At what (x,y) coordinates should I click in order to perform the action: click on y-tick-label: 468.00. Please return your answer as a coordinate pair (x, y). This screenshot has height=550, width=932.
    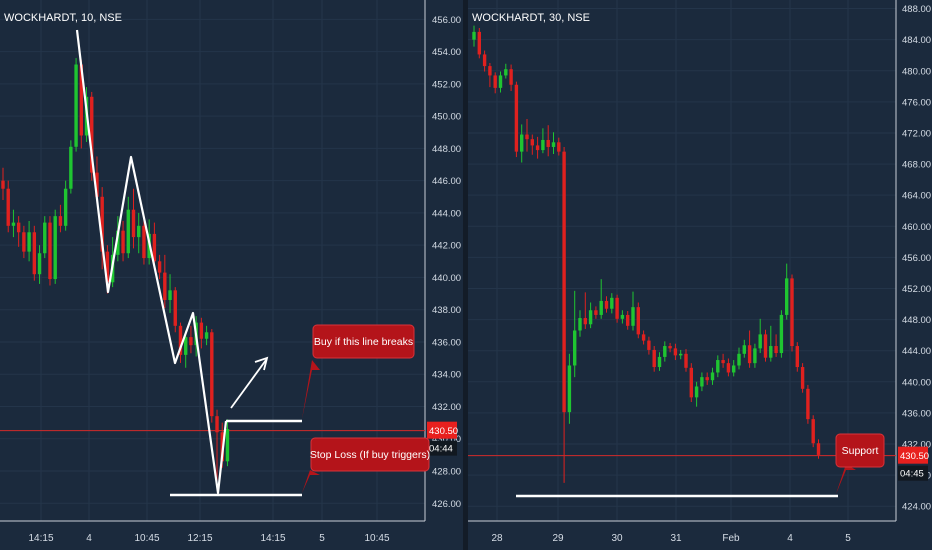
    Looking at the image, I should click on (916, 165).